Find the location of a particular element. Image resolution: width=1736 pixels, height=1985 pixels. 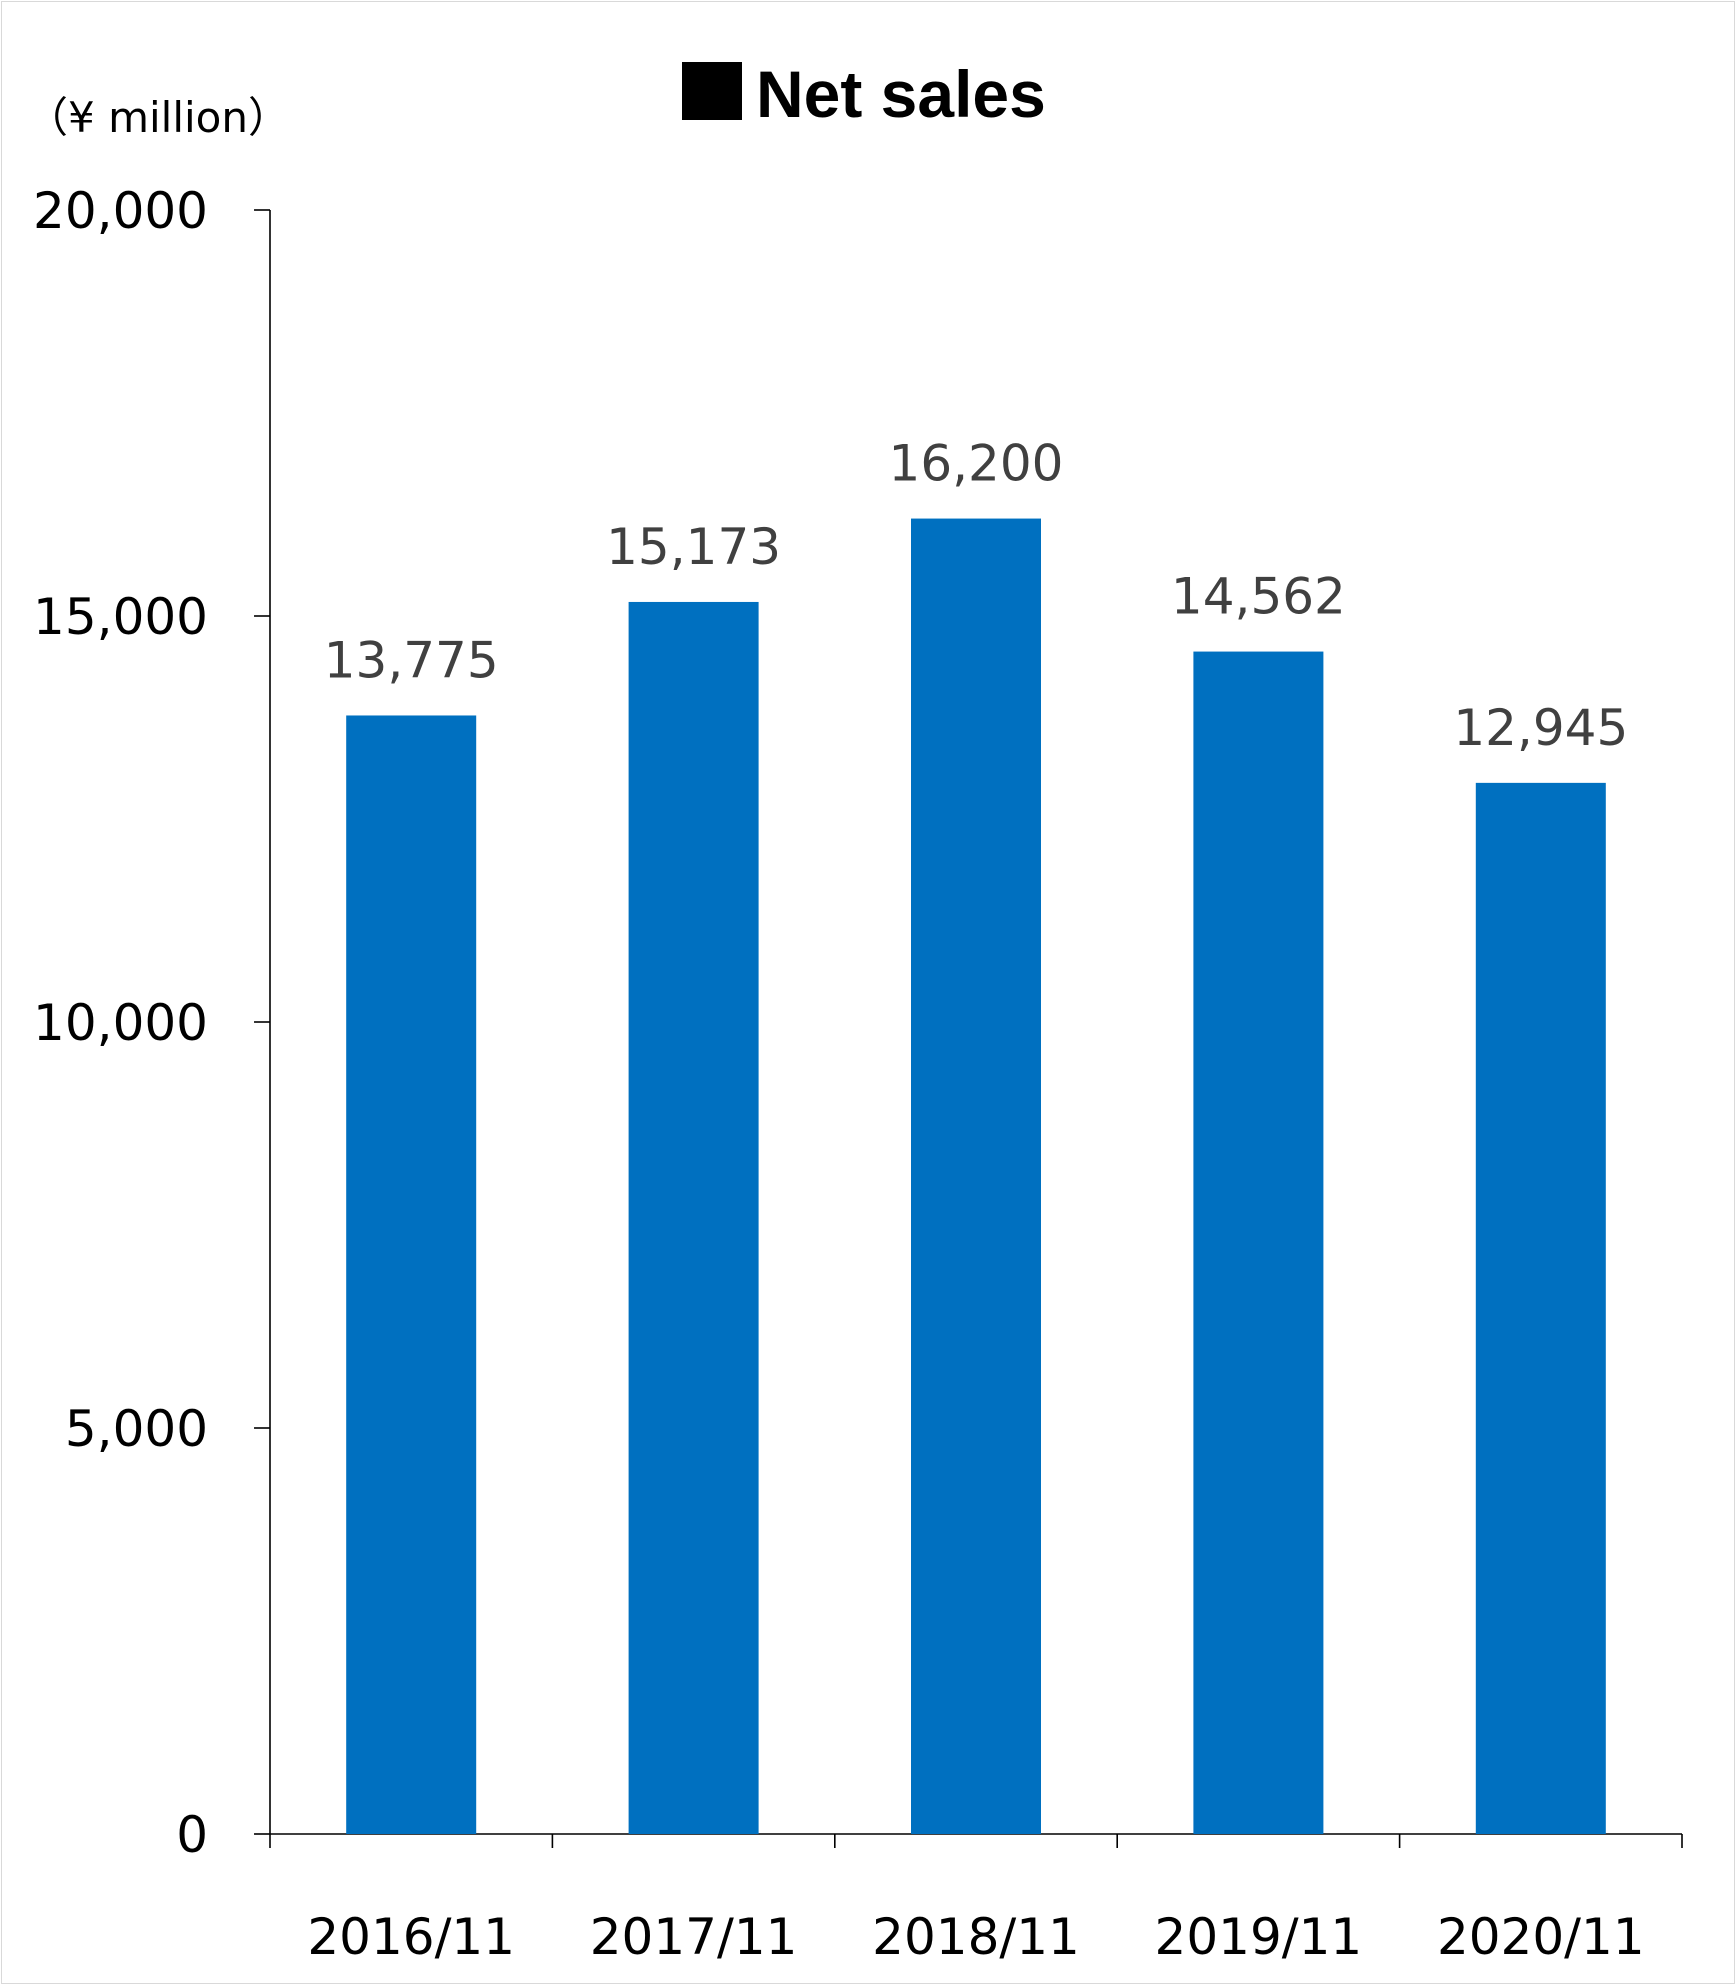

x-tick-label: 2018/11 is located at coordinates (976, 1937).